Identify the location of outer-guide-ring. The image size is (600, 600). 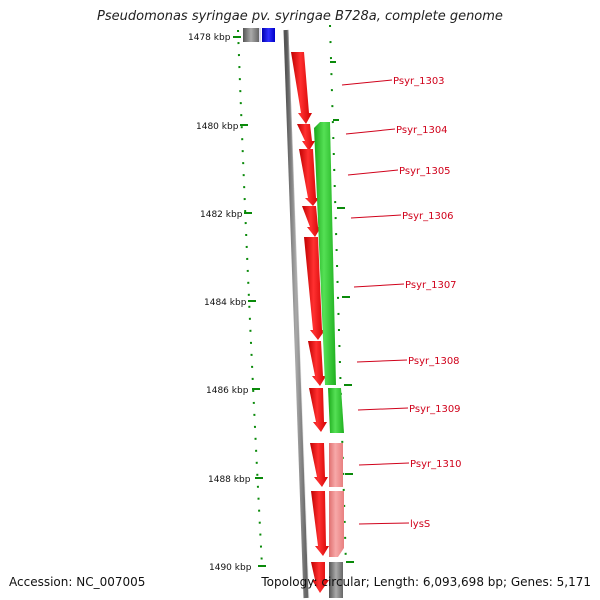
(338, 295).